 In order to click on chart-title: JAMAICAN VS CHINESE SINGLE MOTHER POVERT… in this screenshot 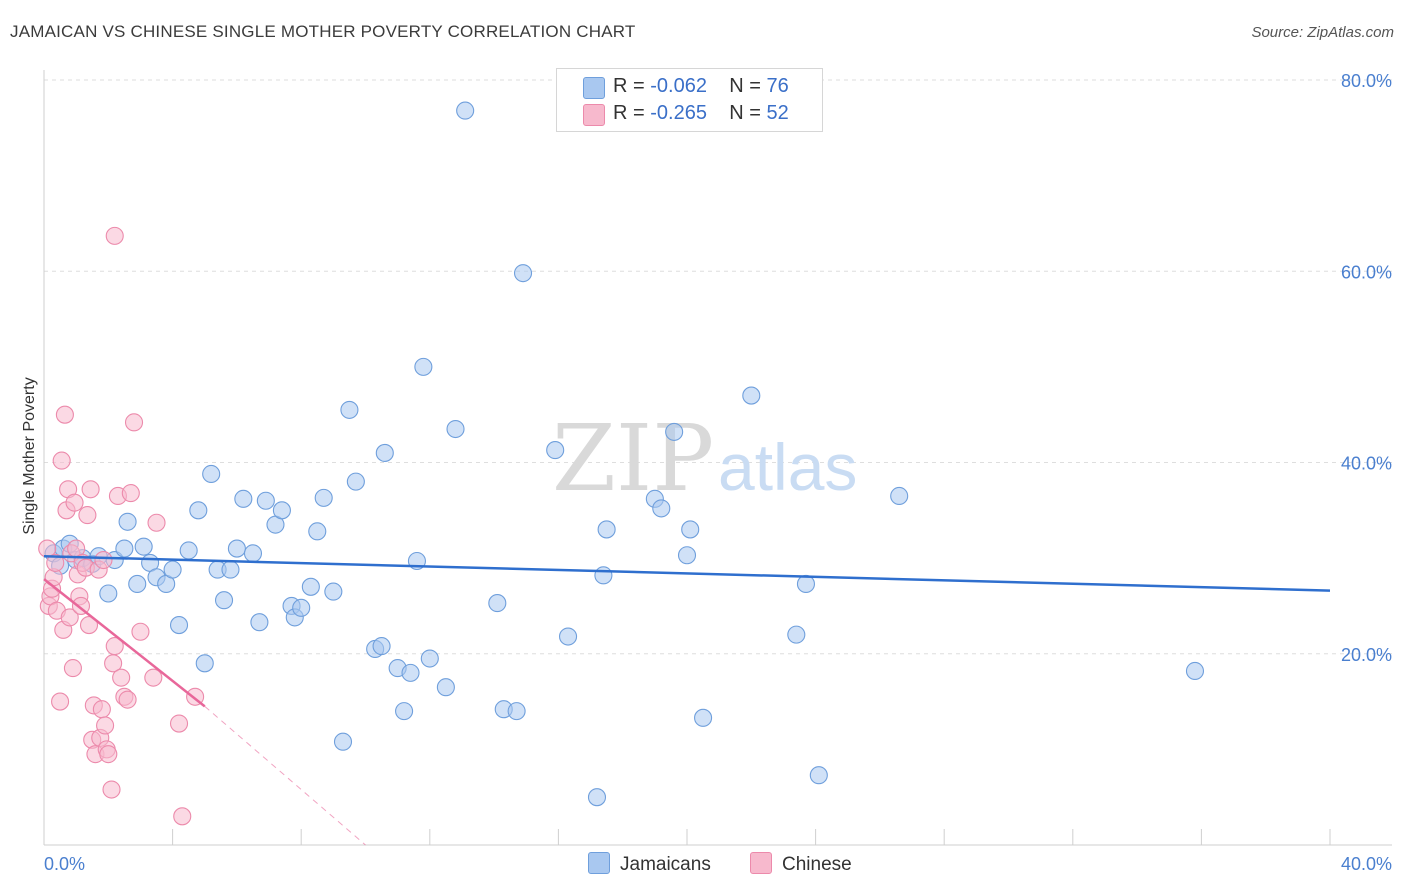, I will do `click(323, 31)`.